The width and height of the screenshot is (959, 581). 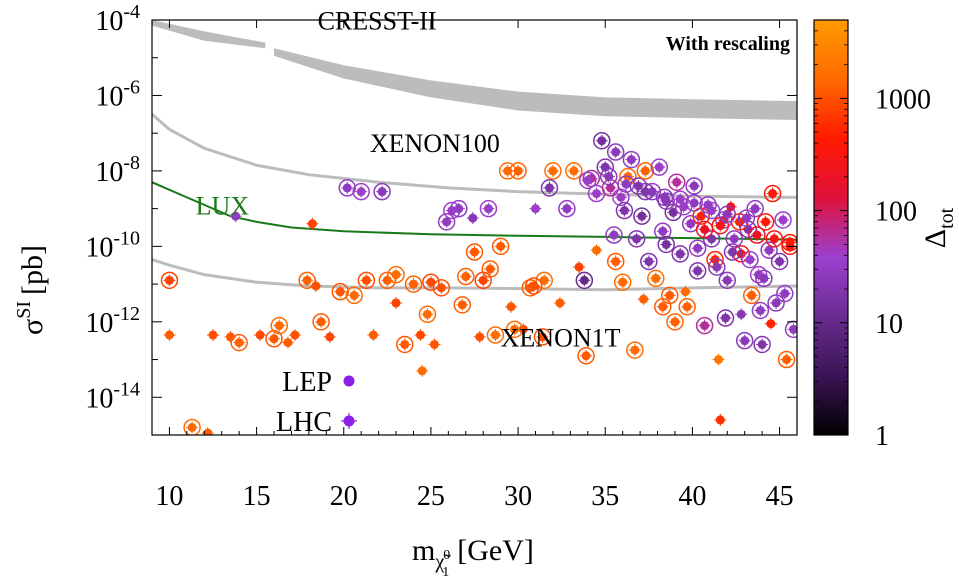 I want to click on colorbar, so click(x=831, y=227).